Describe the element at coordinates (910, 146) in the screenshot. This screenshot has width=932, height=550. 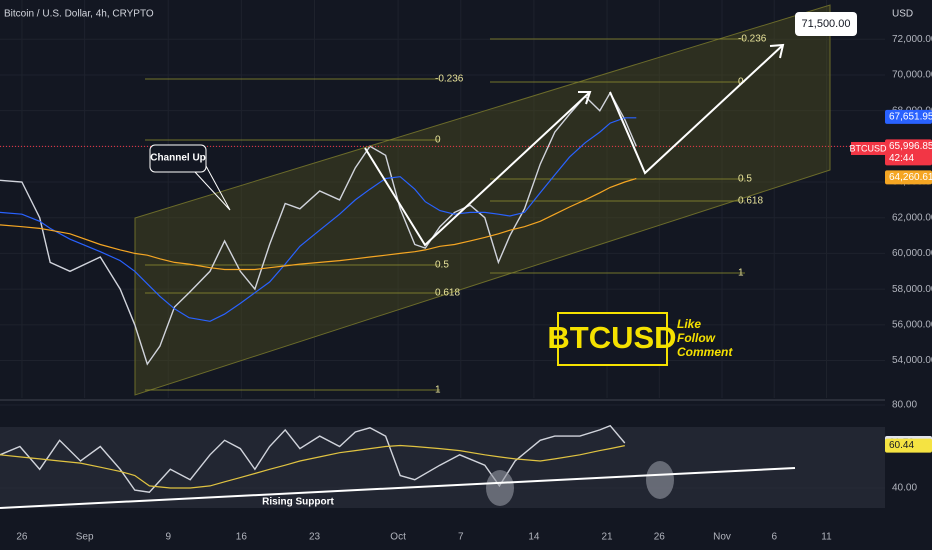
I see `price-tag-label: 65,996.85` at that location.